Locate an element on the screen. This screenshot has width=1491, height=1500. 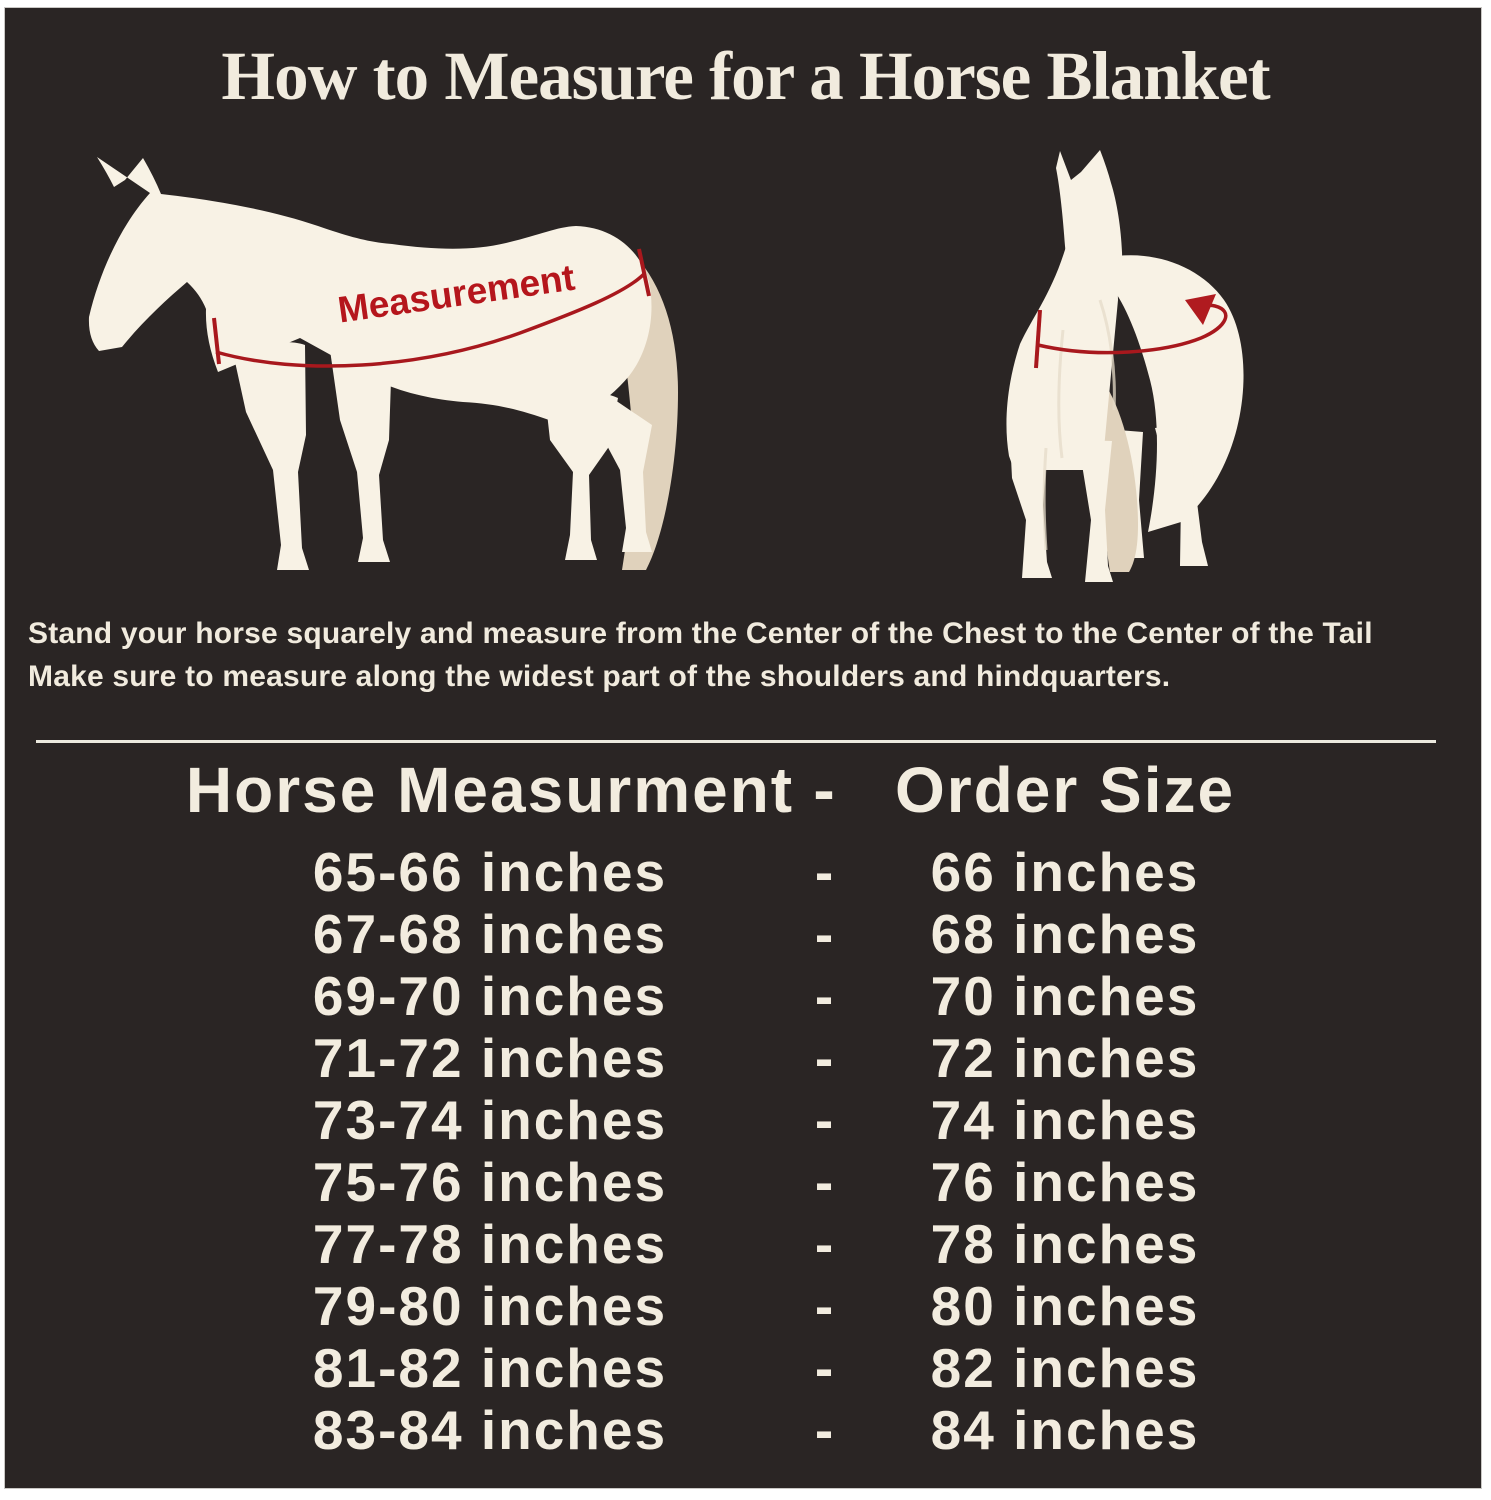
front-horse-figure is located at coordinates (1125, 366).